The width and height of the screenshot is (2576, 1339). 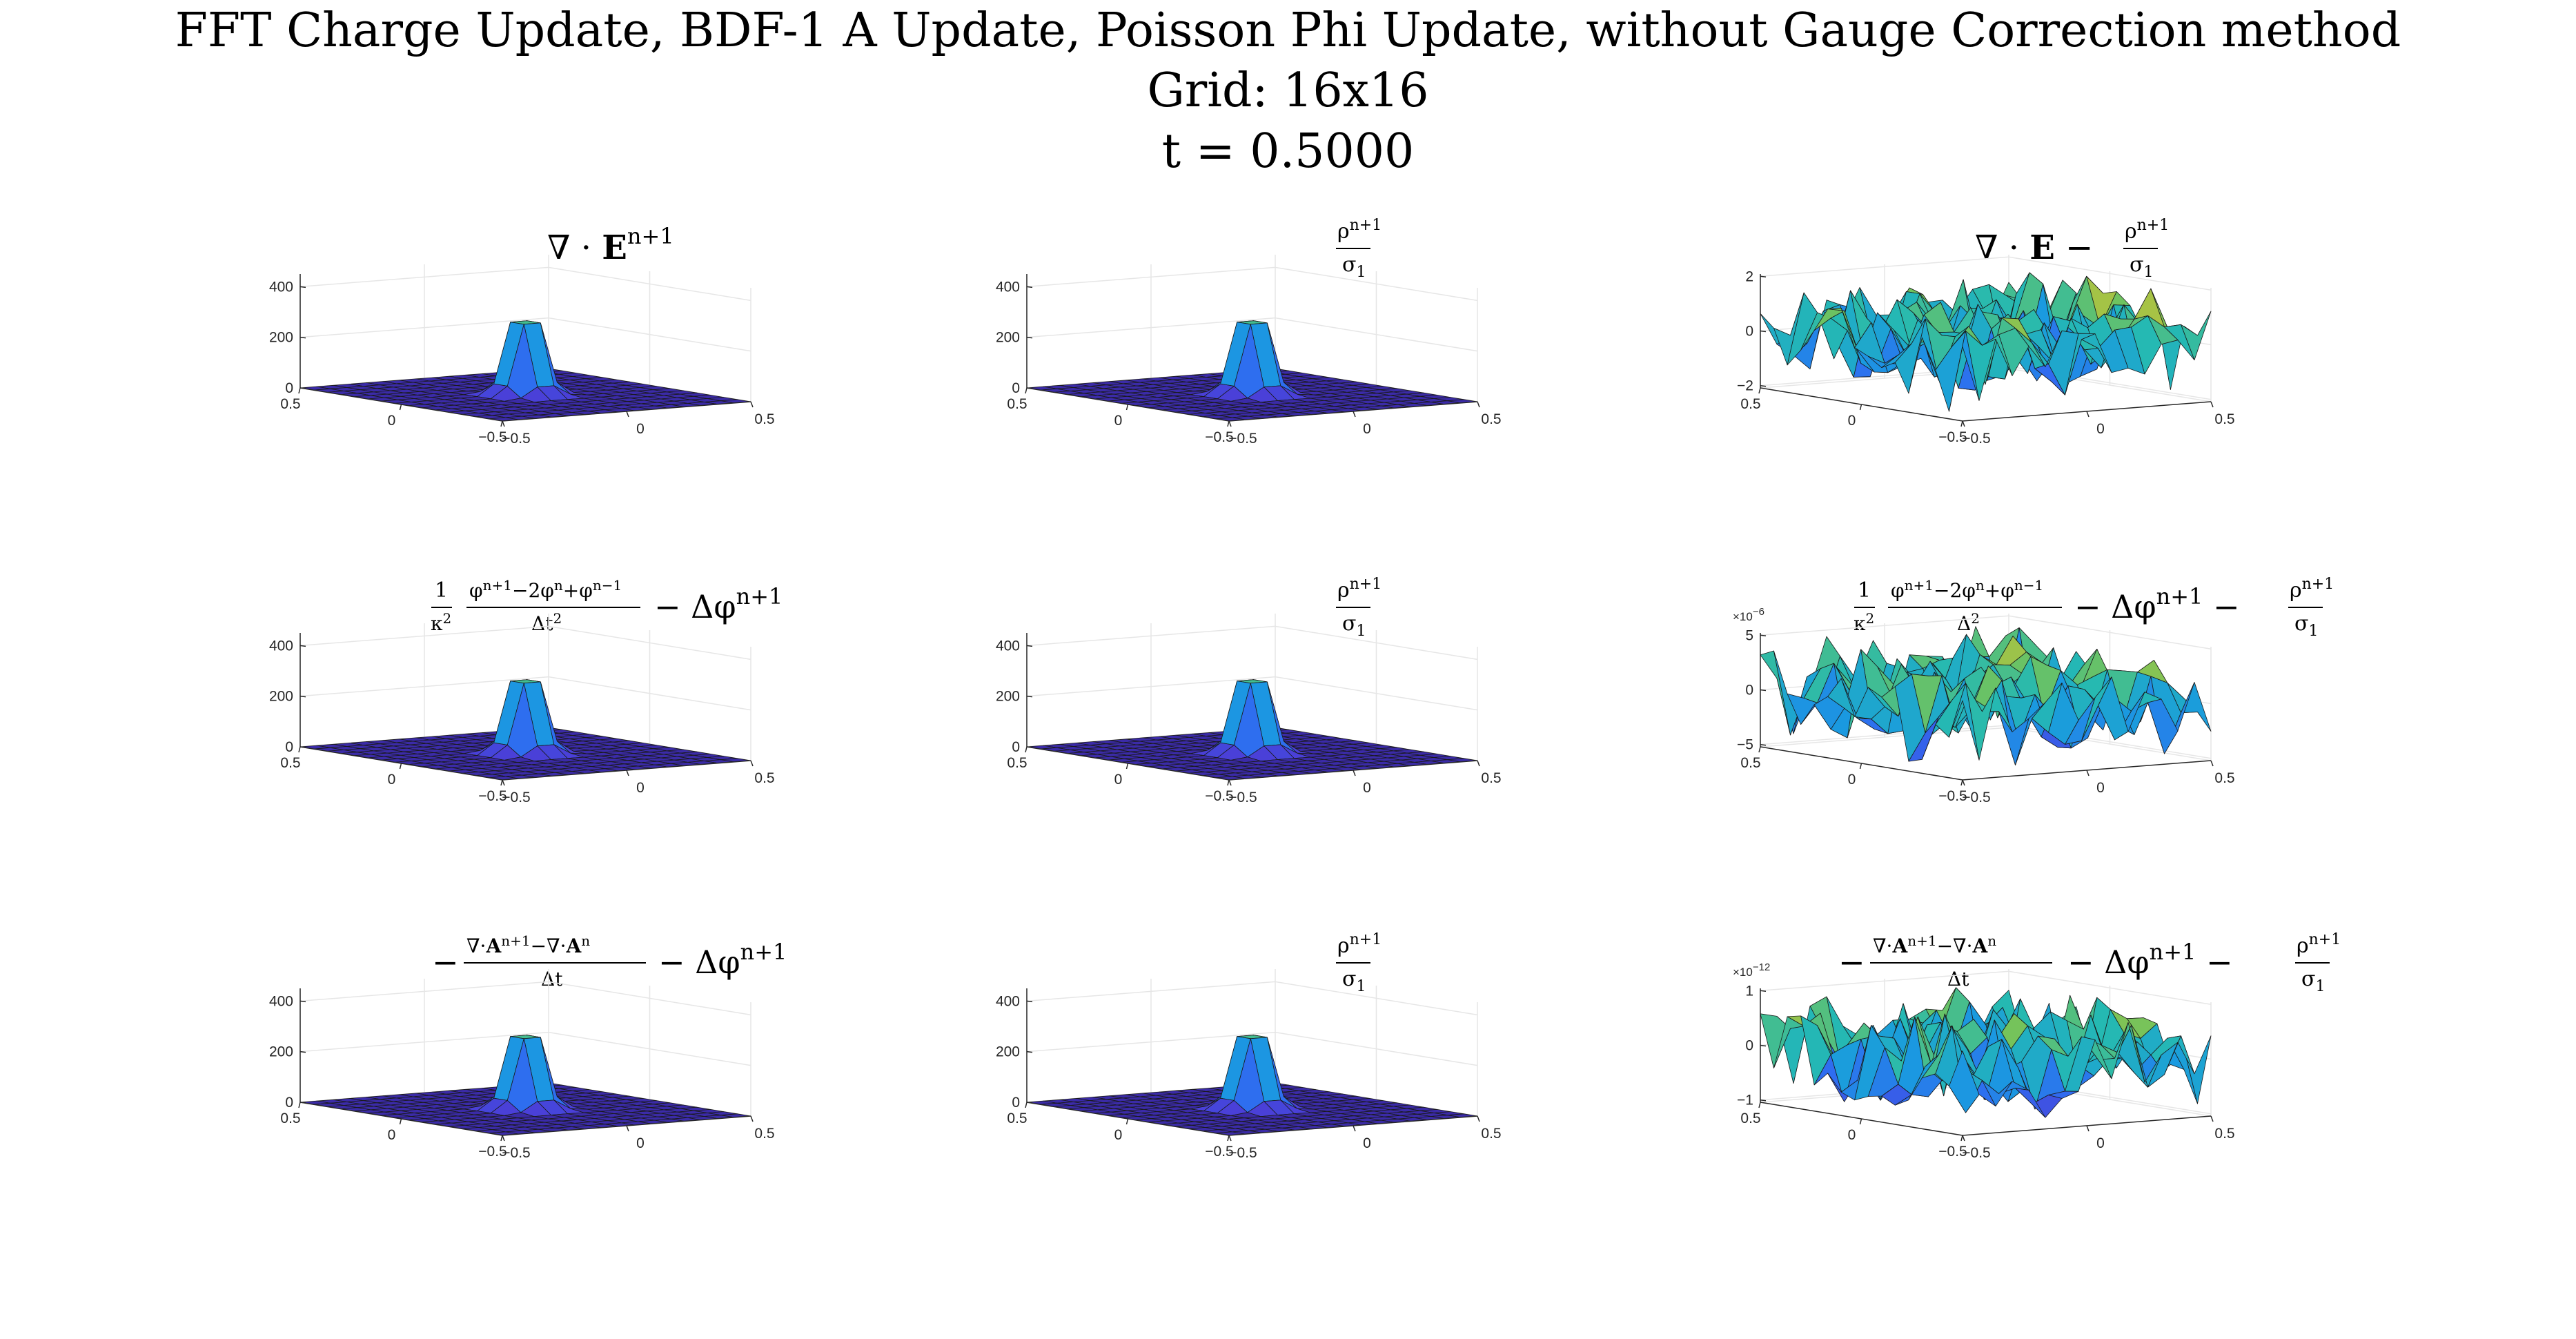 I want to click on z-tick-label: −1, so click(x=1745, y=1100).